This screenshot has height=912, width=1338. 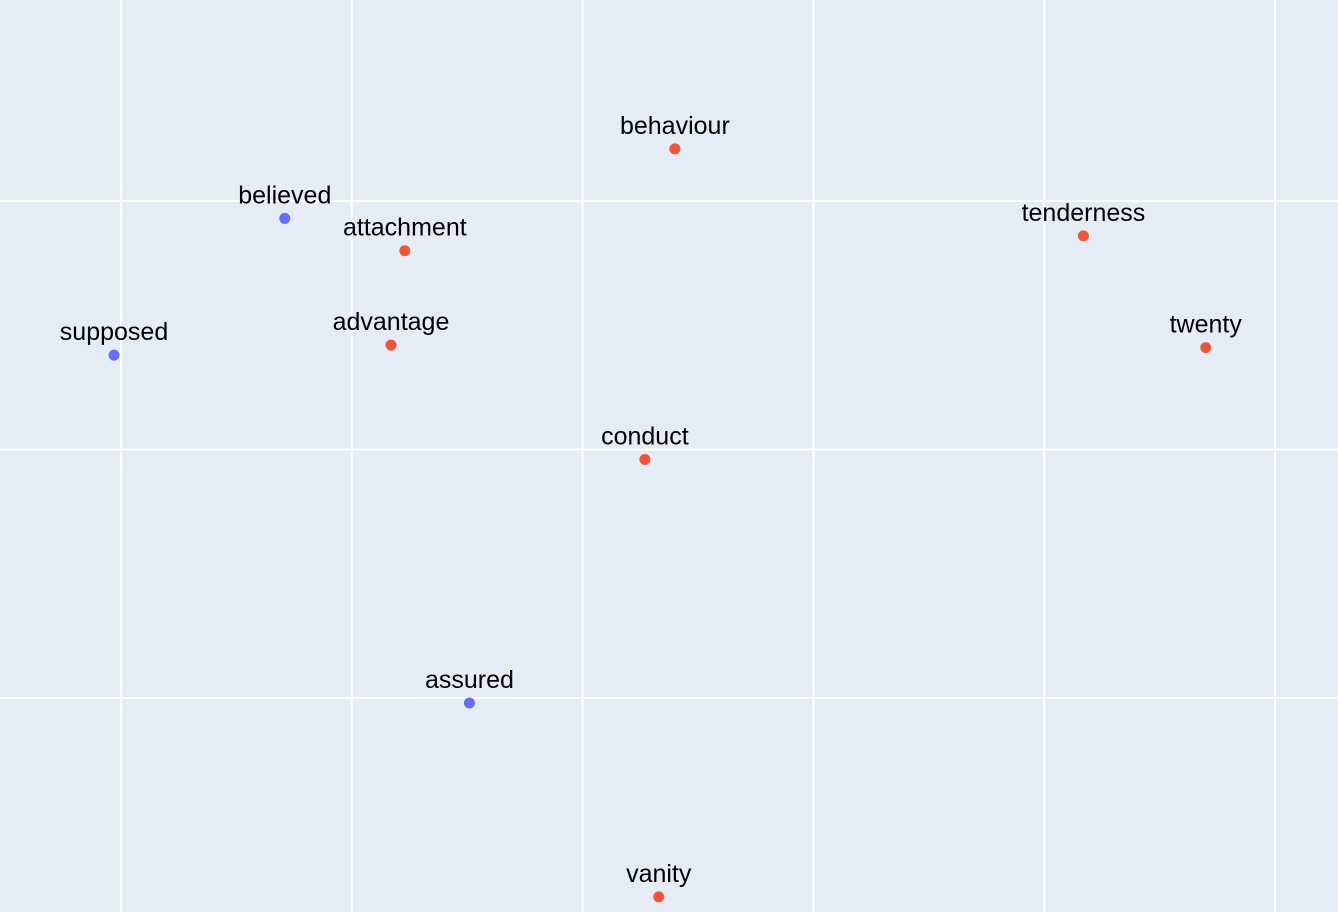 What do you see at coordinates (284, 195) in the screenshot?
I see `point-label: believed` at bounding box center [284, 195].